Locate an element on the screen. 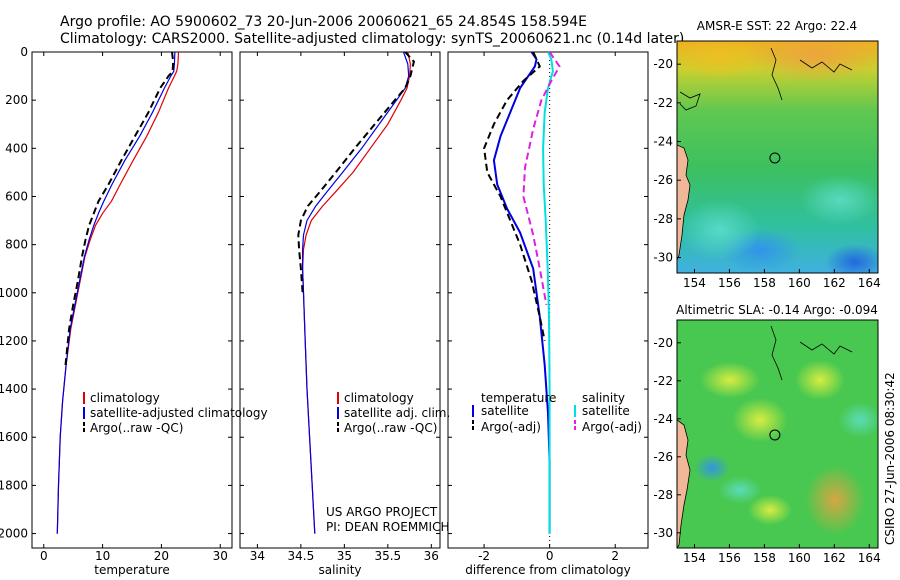 The width and height of the screenshot is (900, 580). series-line-satellite-adj-clim- is located at coordinates (356, 293).